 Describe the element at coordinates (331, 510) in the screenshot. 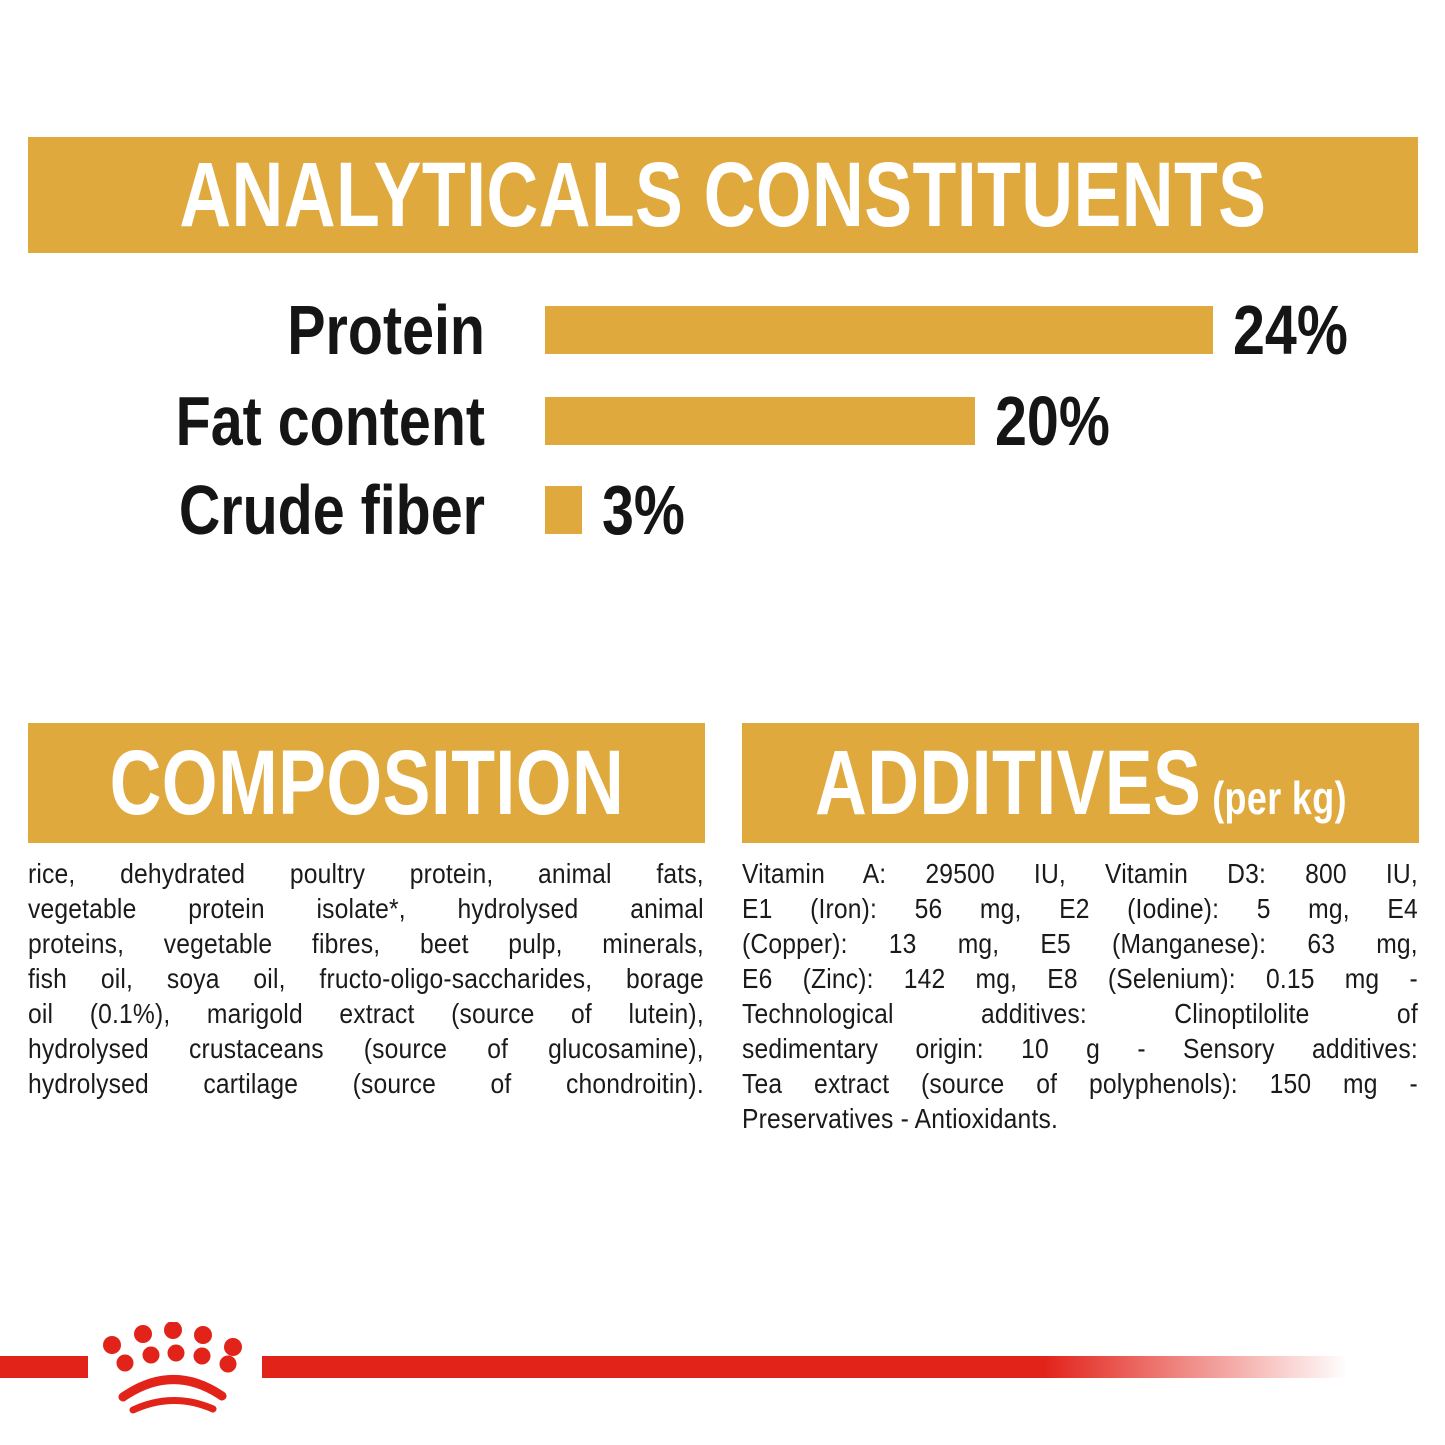

I see `chart-category-label: Crude fiber` at that location.